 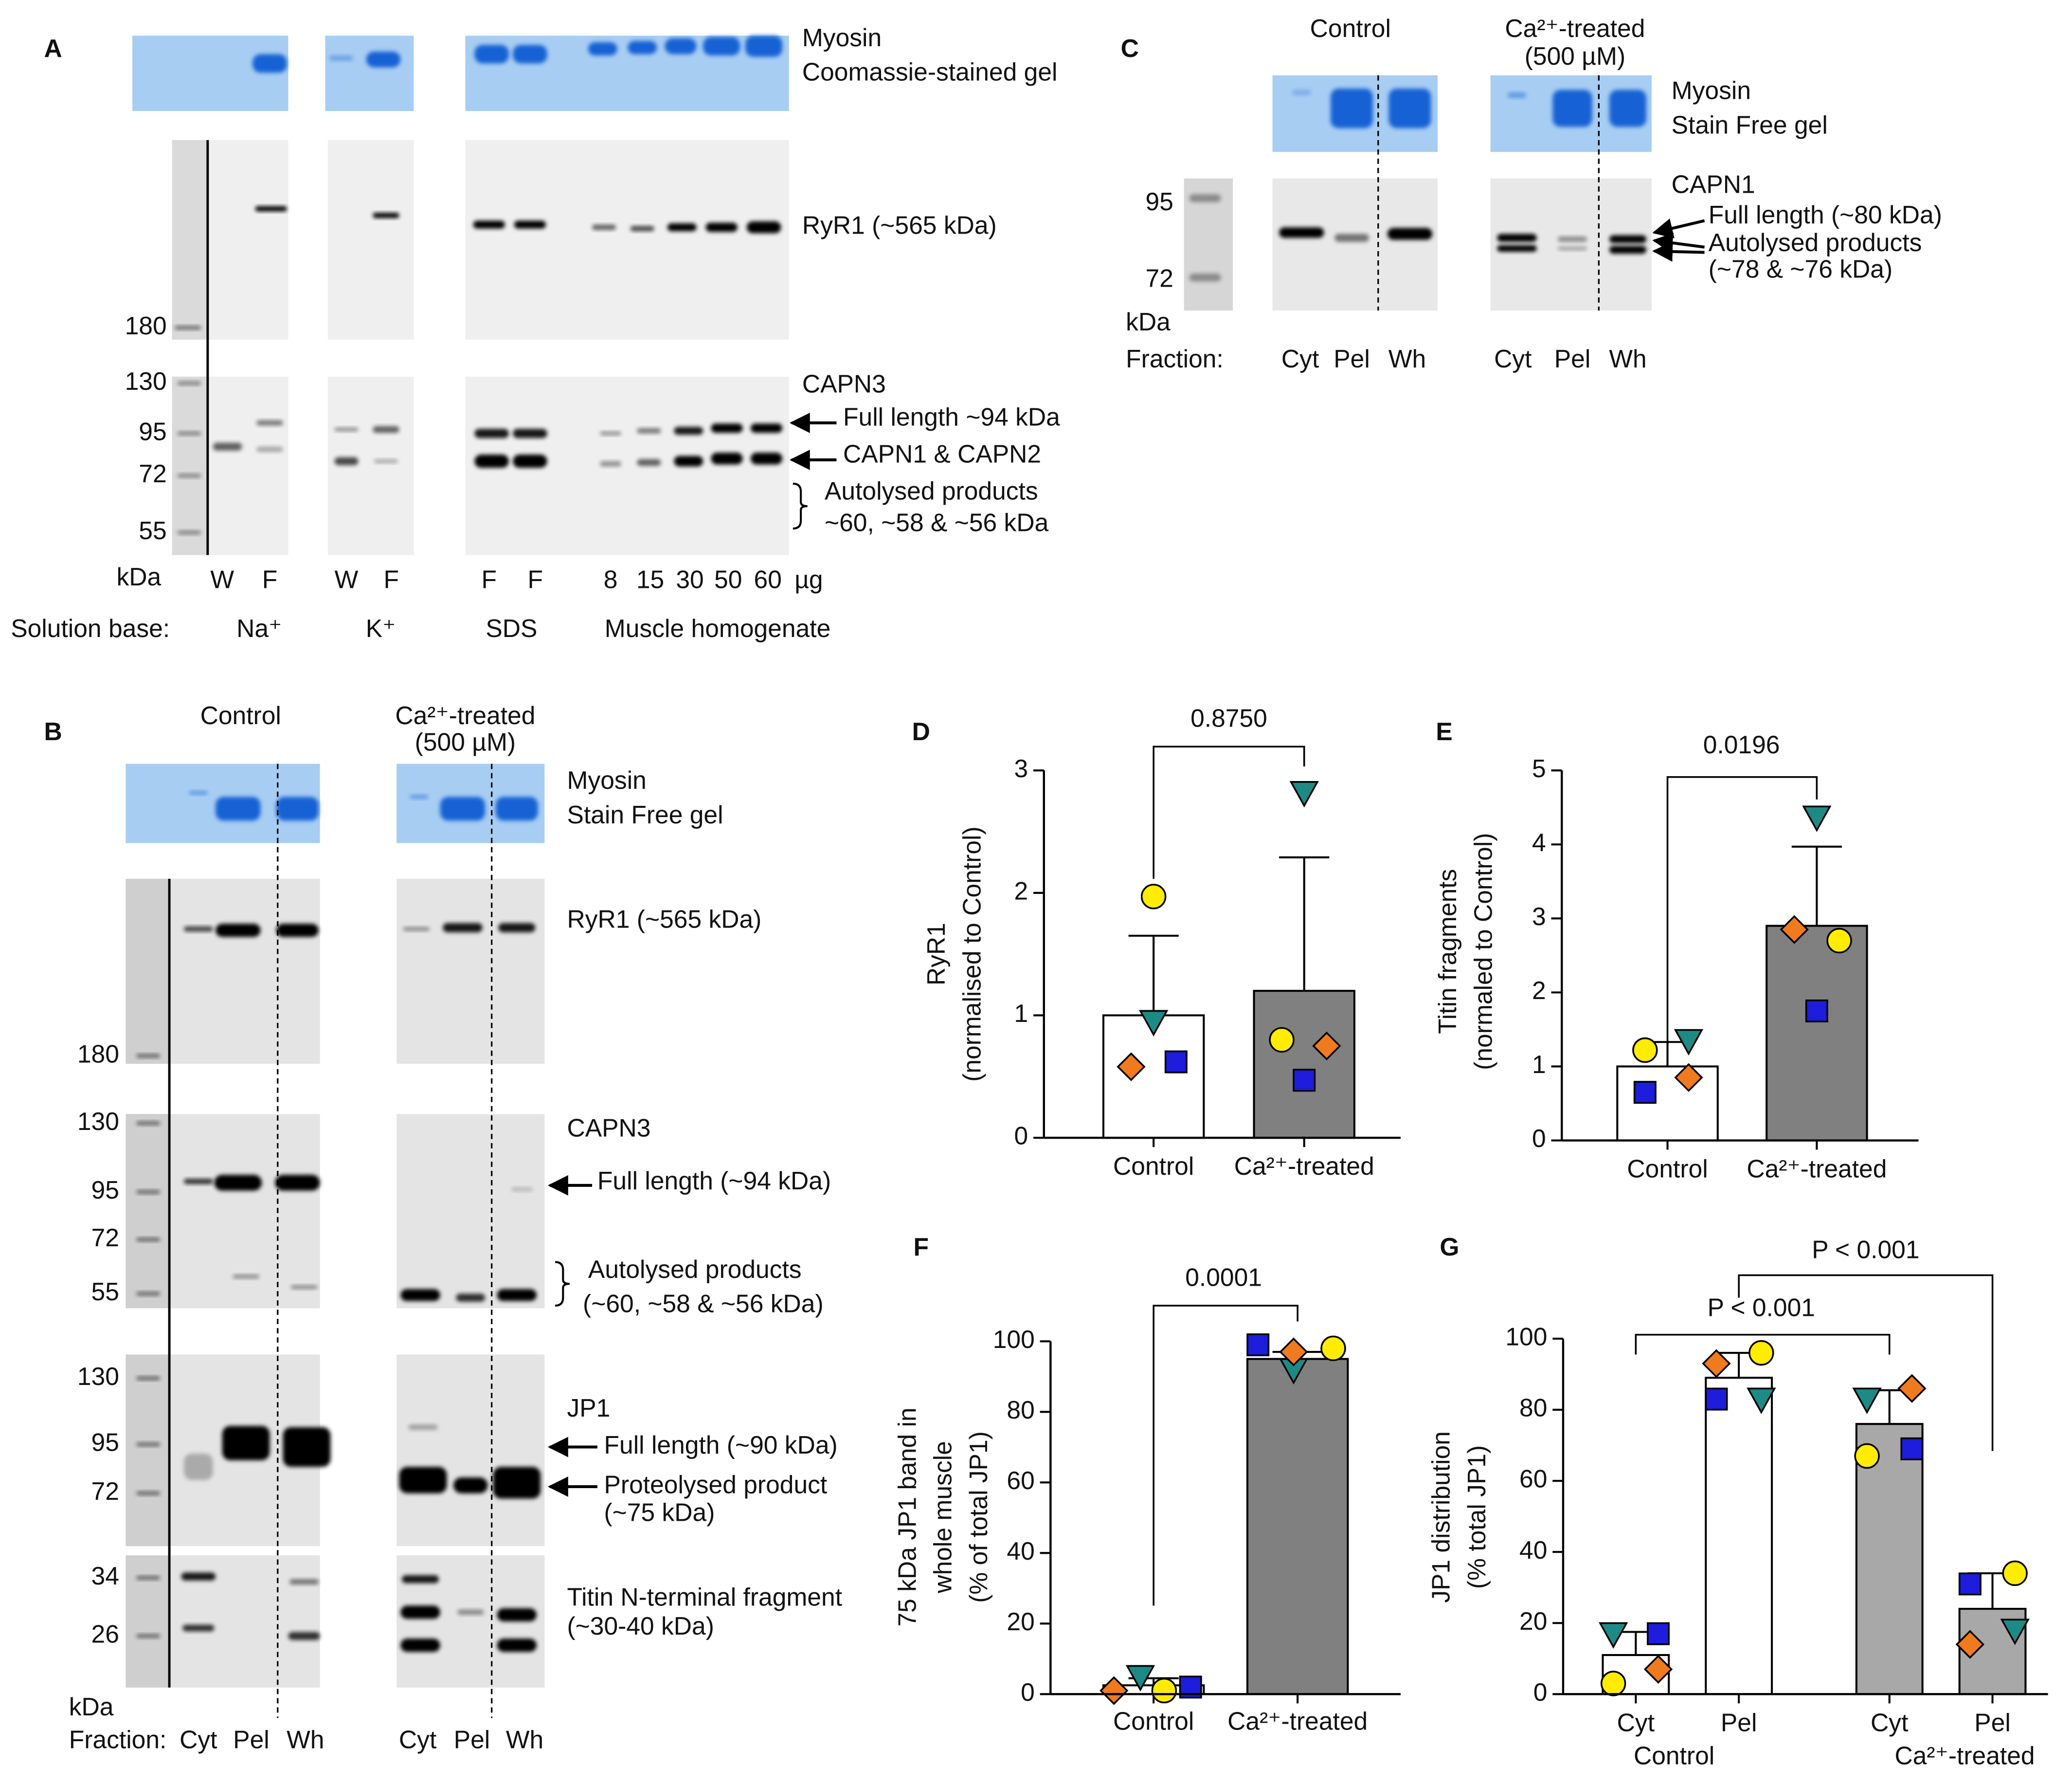 I want to click on y-tick-label: 0, so click(x=1021, y=1136).